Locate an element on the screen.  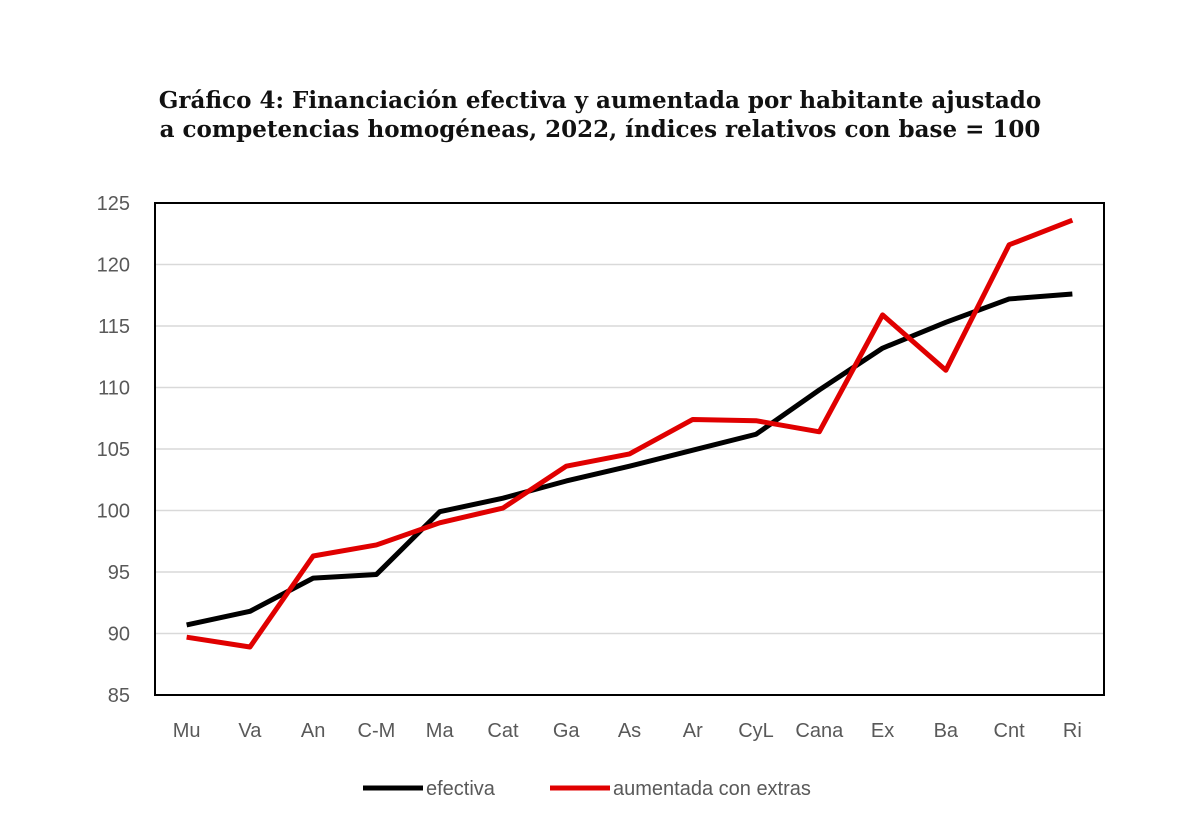
y-tick-label: 120 is located at coordinates (113, 266).